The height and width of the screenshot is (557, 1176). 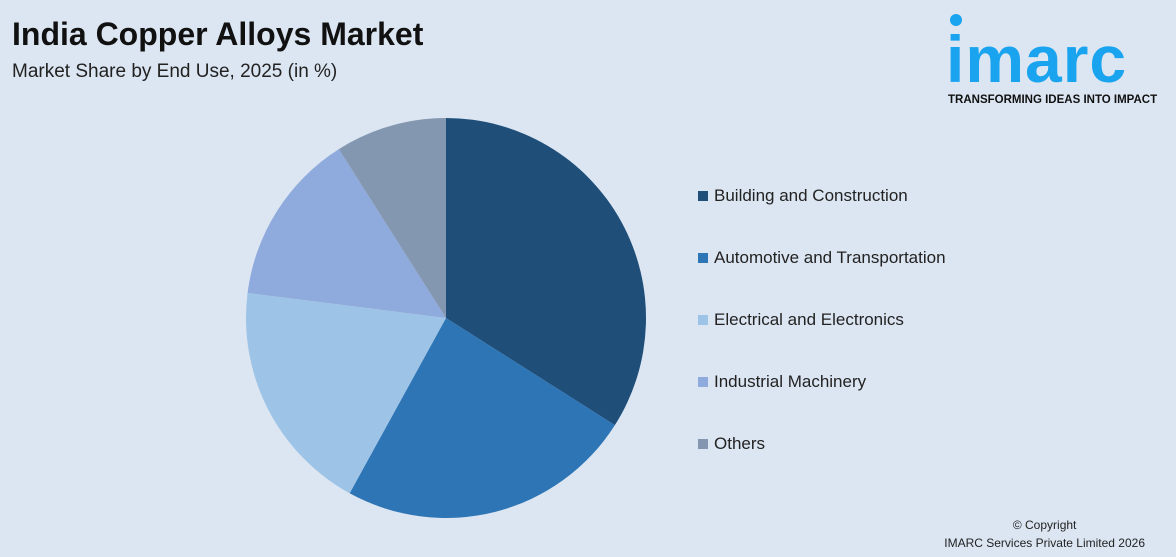 I want to click on logo-dot, so click(x=956, y=20).